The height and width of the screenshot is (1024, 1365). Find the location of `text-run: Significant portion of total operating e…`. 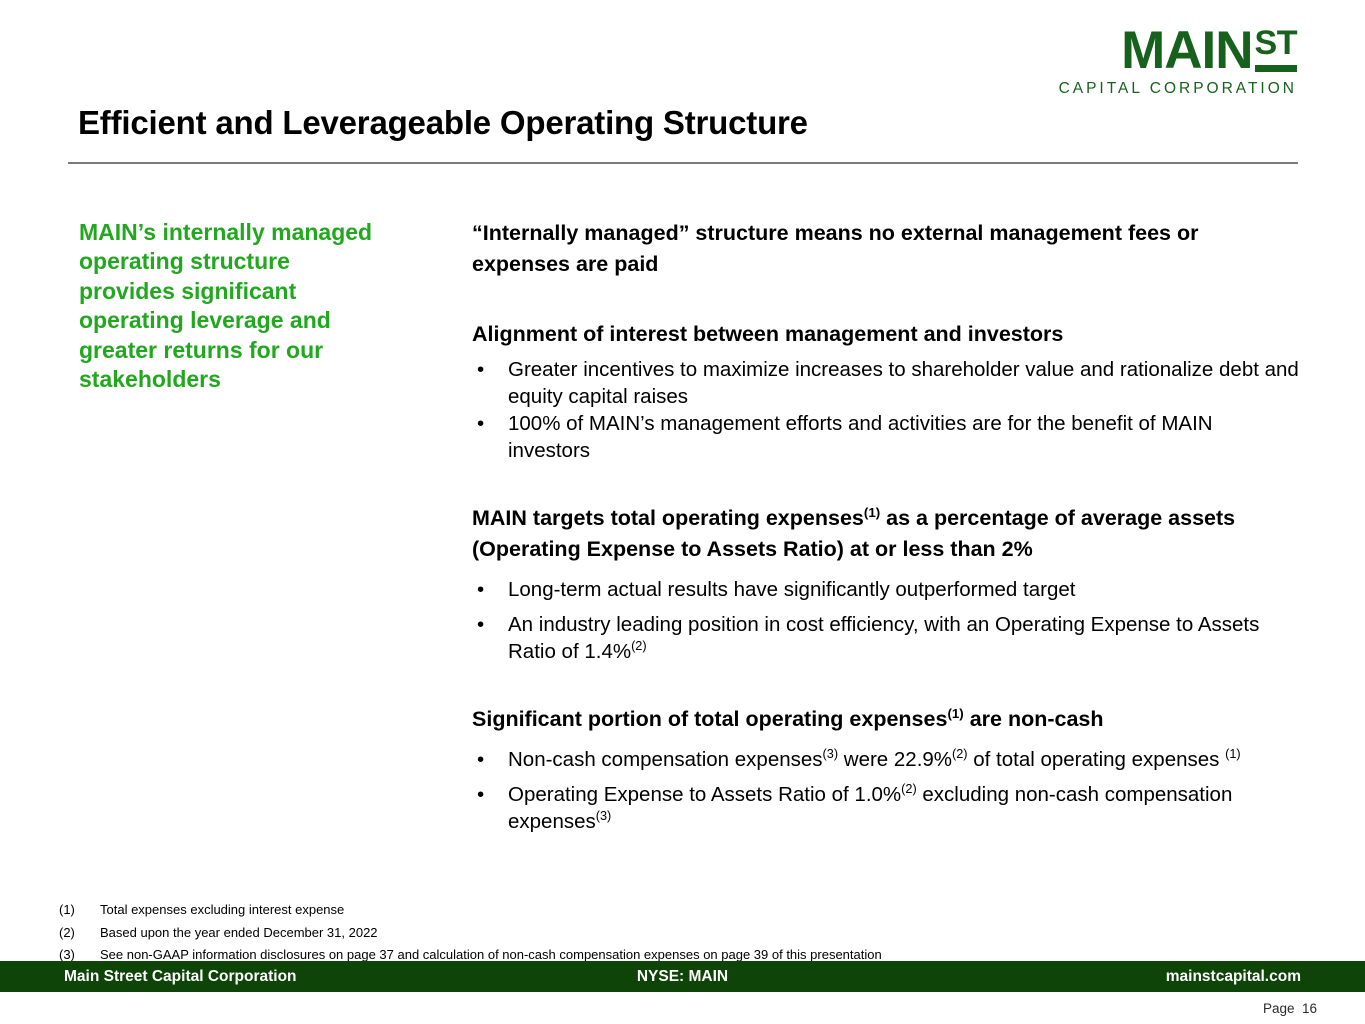

text-run: Significant portion of total operating e… is located at coordinates (710, 719).